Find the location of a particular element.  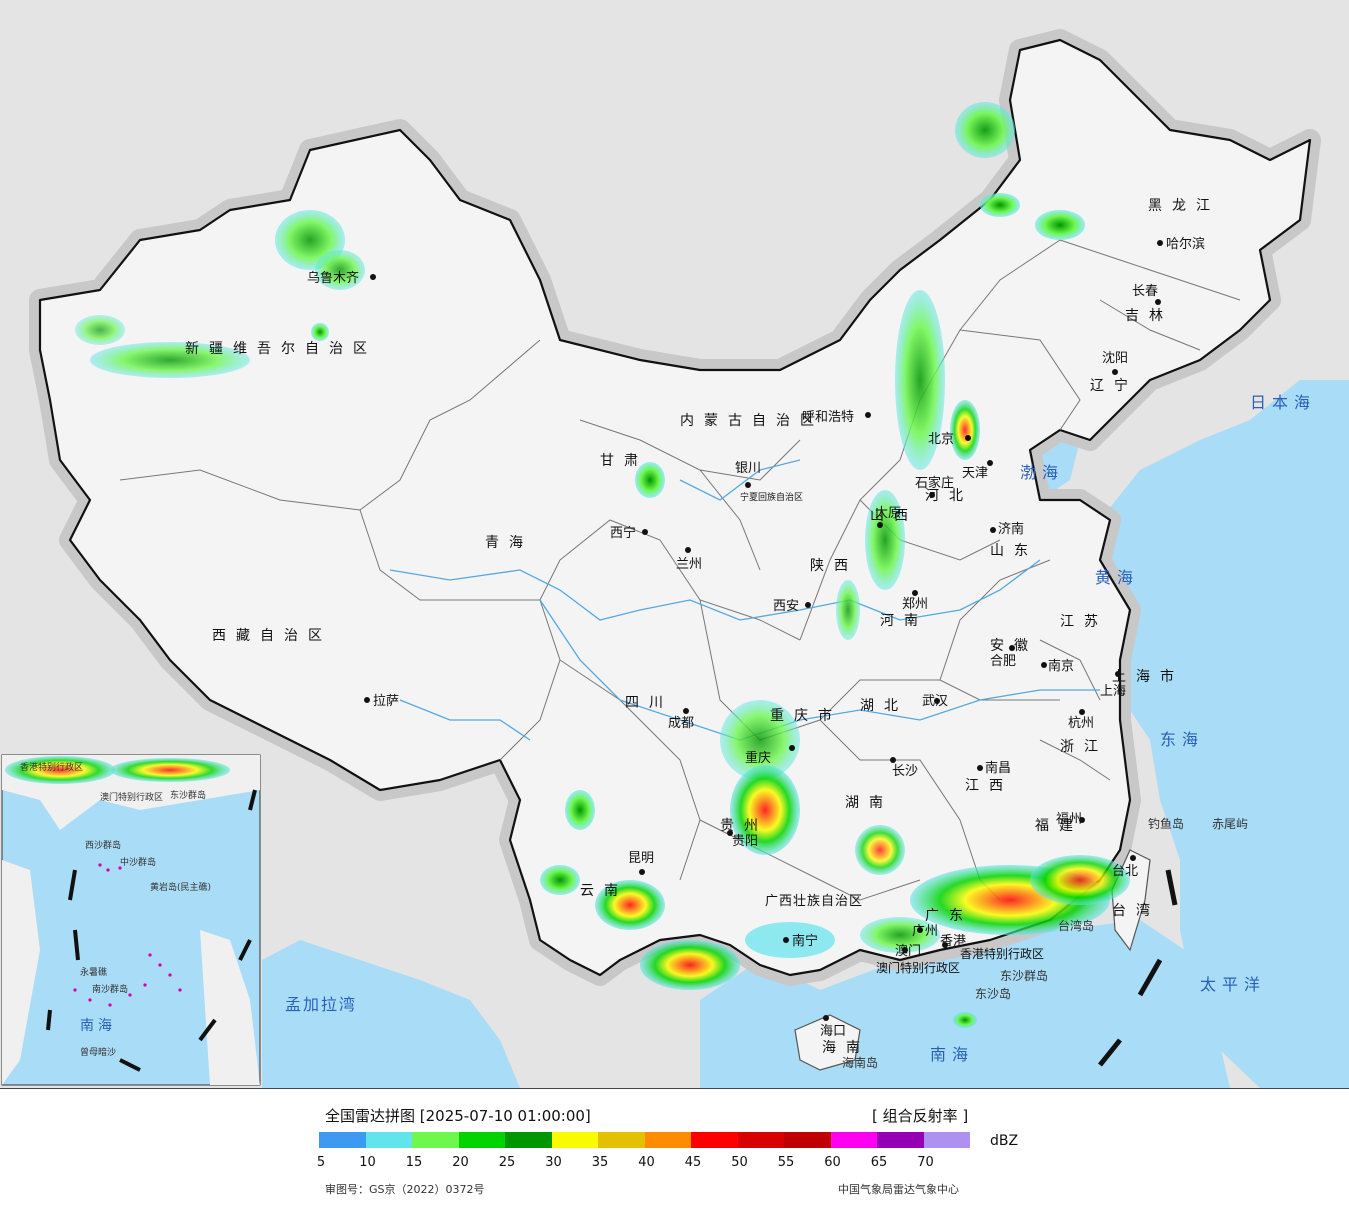

label-yunnan: 云南 is located at coordinates (604, 891).